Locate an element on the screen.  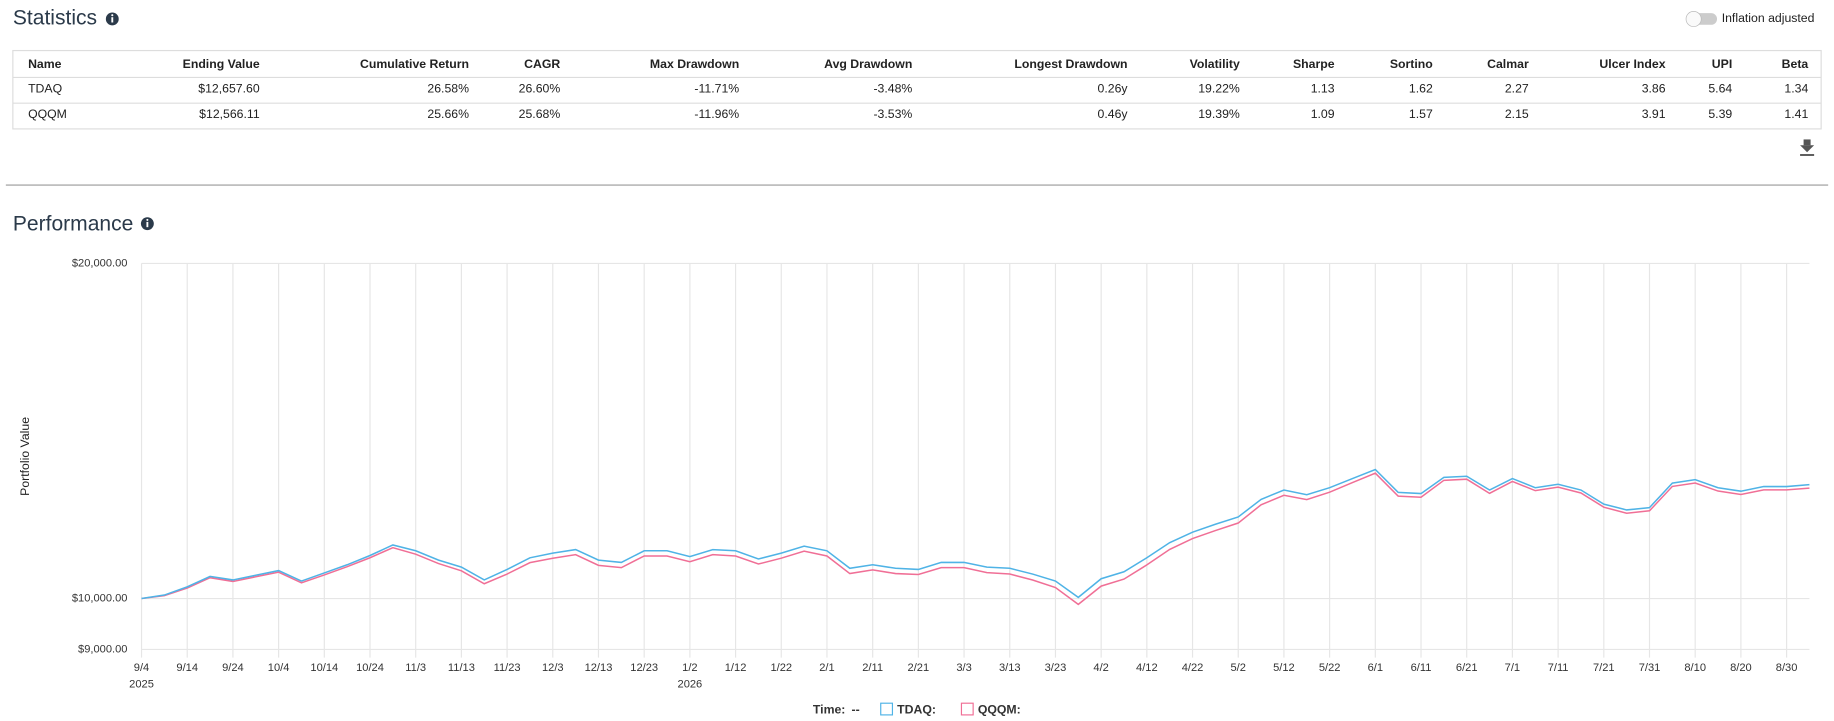
download-icon is located at coordinates (1807, 147).